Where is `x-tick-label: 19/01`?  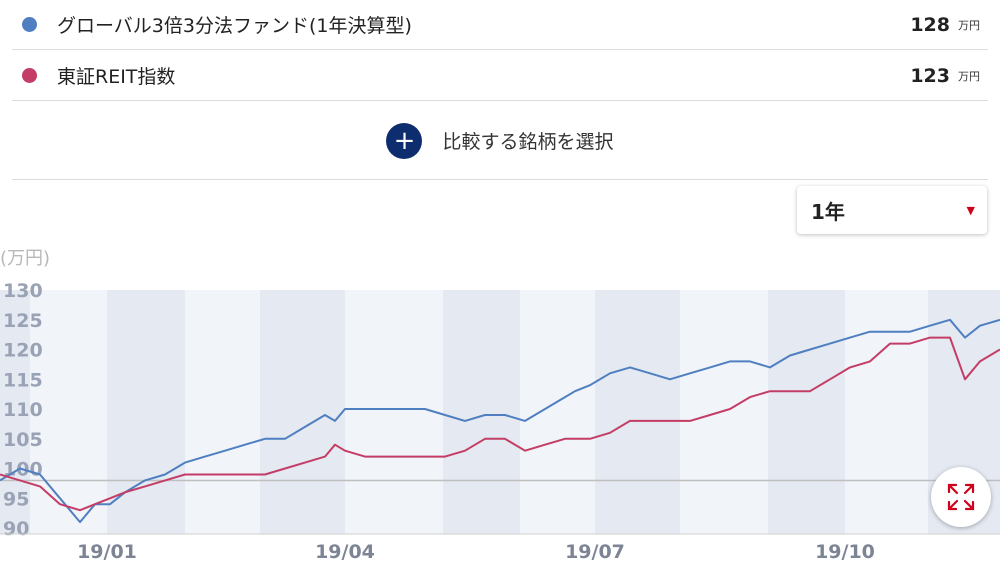 x-tick-label: 19/01 is located at coordinates (107, 552).